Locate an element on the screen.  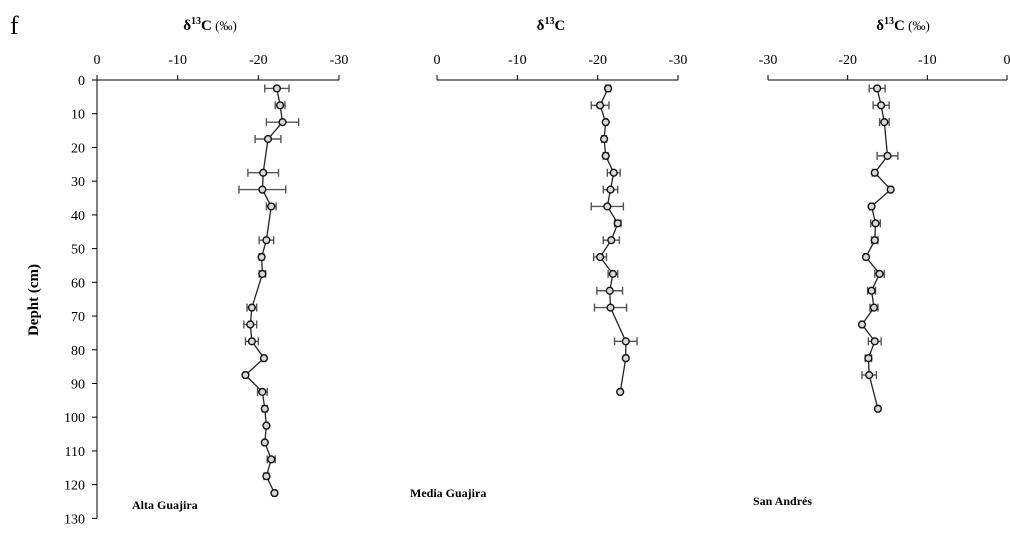
y-tick-label: 80 is located at coordinates (78, 351).